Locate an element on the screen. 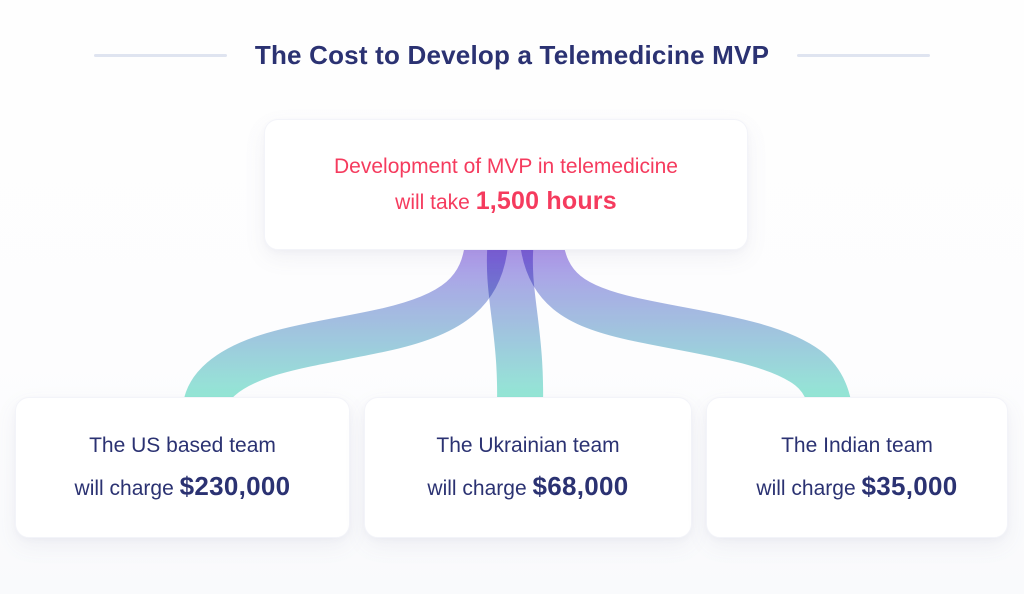  top-card-line2: will take 1,500 hours is located at coordinates (506, 202).